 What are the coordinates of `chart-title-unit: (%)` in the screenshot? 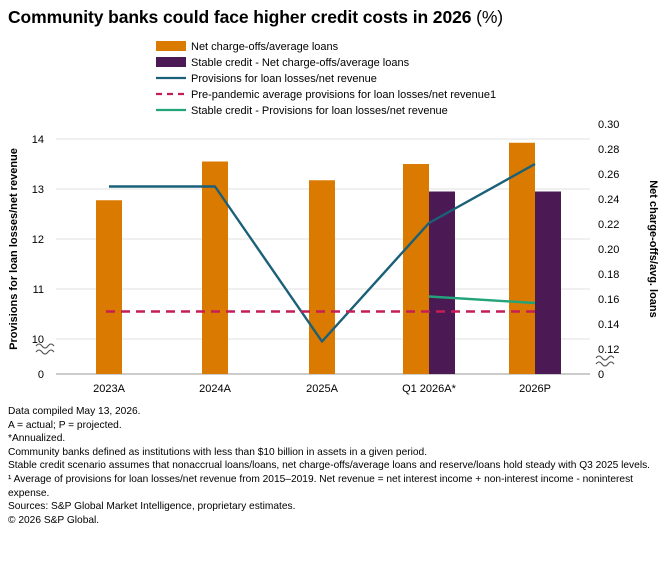 It's located at (490, 17).